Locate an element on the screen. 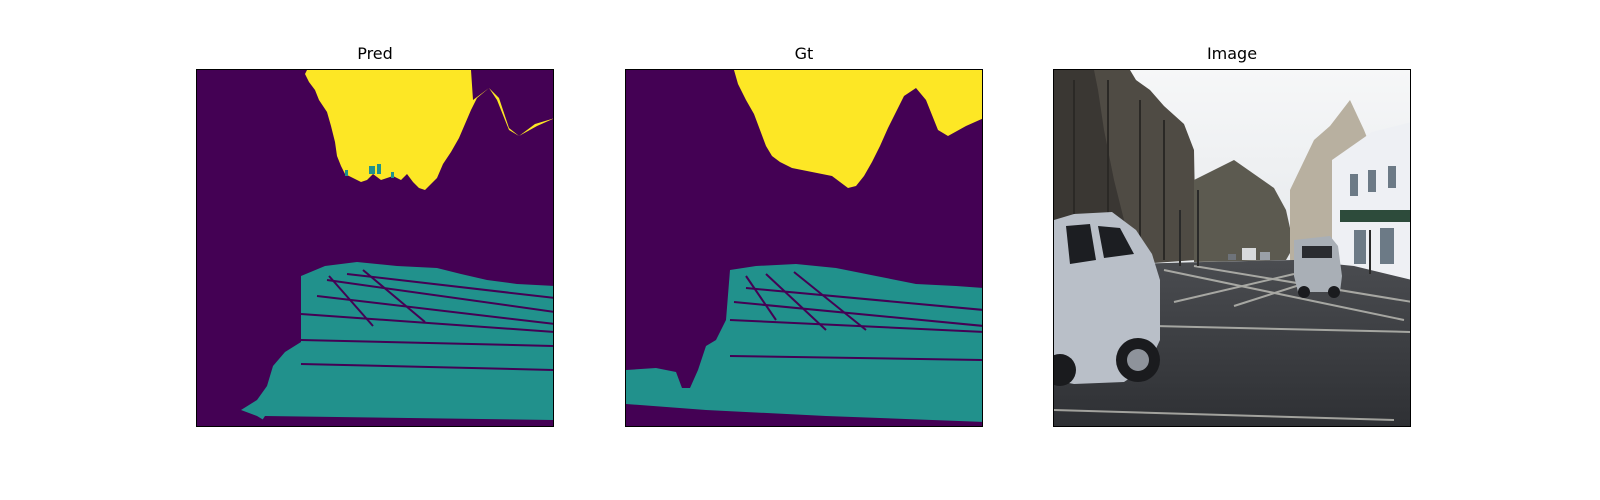 This screenshot has height=500, width=1600. gt-title: Gt is located at coordinates (804, 53).